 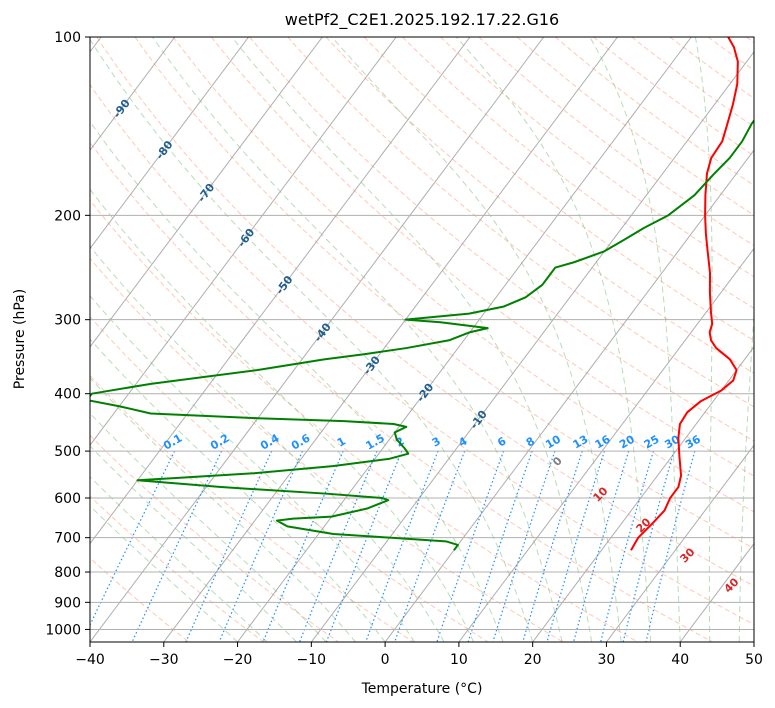 What do you see at coordinates (67, 573) in the screenshot?
I see `y-tick-label: 800` at bounding box center [67, 573].